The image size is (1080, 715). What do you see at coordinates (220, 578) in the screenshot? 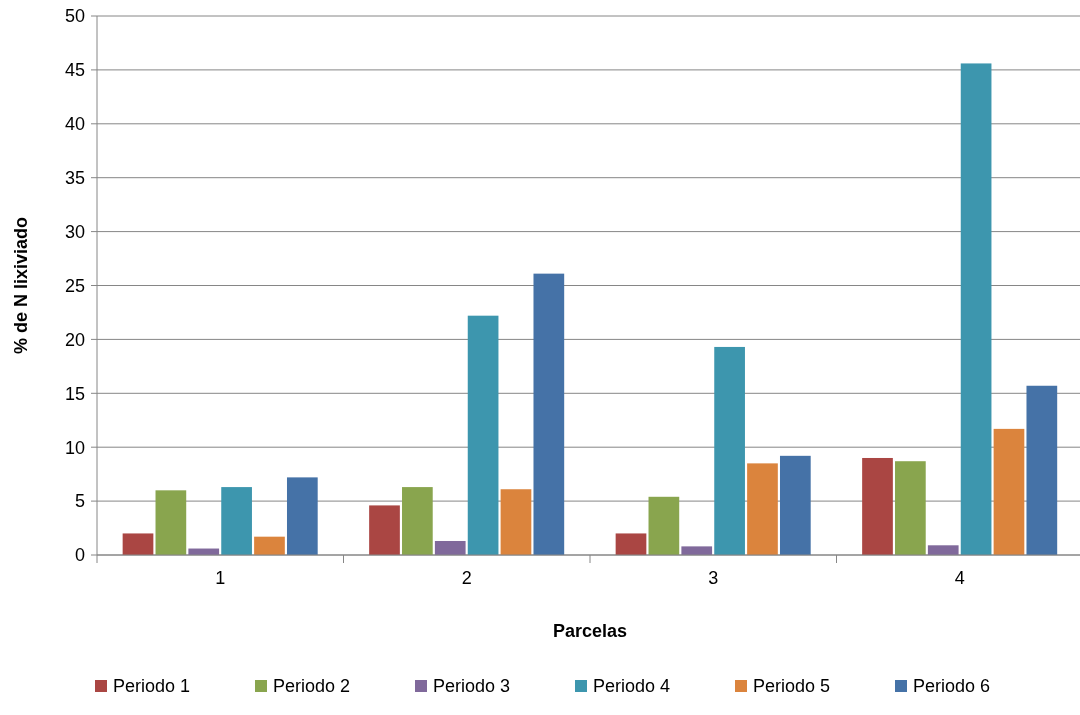
I see `x-tick-label: 1` at bounding box center [220, 578].